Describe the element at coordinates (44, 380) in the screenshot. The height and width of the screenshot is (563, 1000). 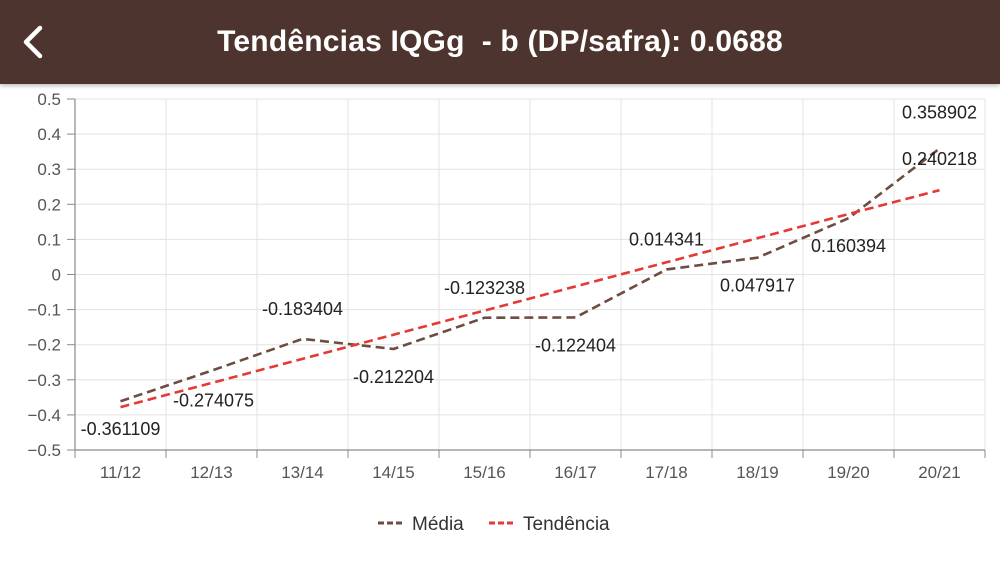
I see `y-tick-label: −0.3` at that location.